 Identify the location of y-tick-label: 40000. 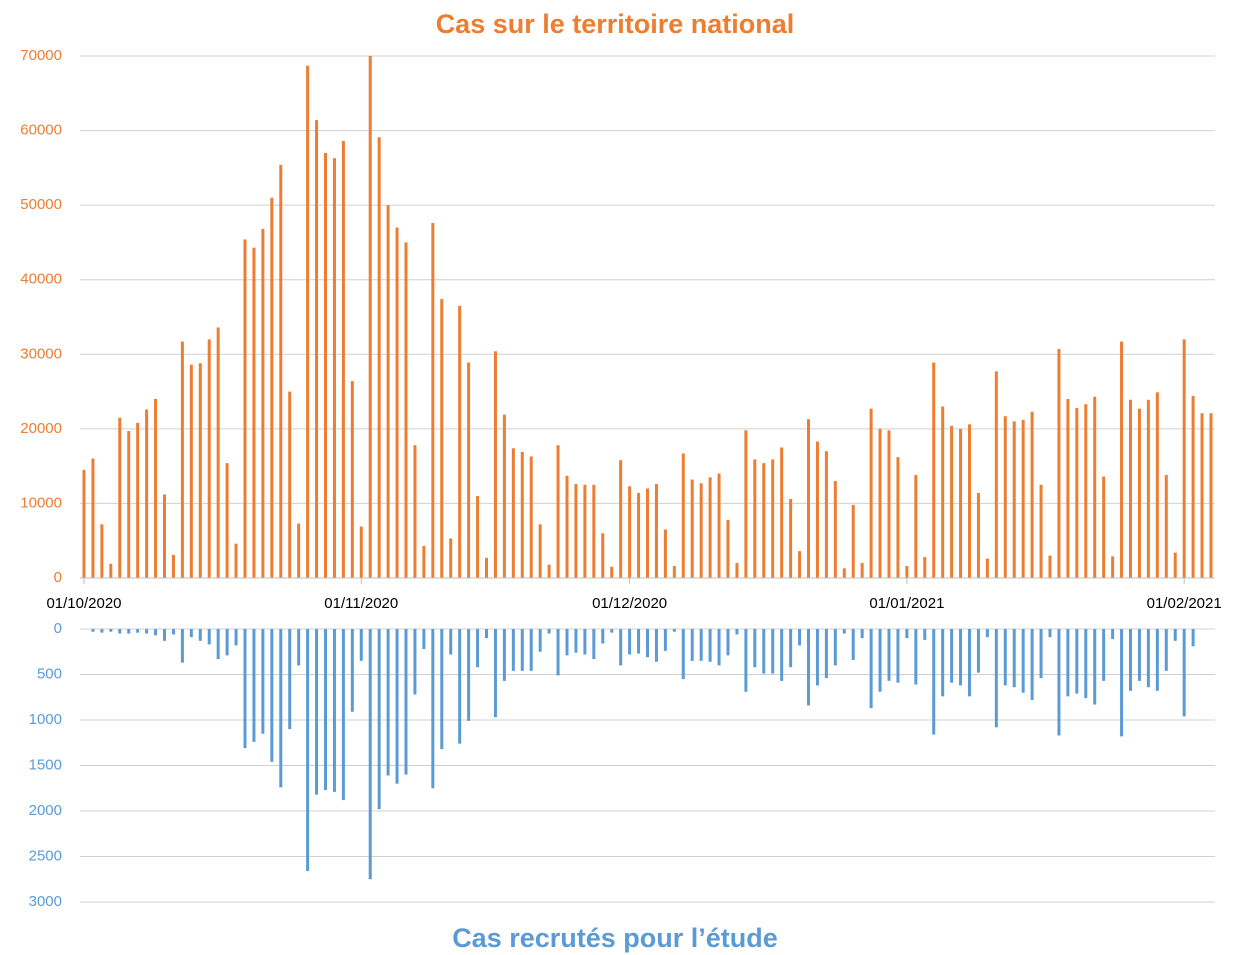
(41, 279).